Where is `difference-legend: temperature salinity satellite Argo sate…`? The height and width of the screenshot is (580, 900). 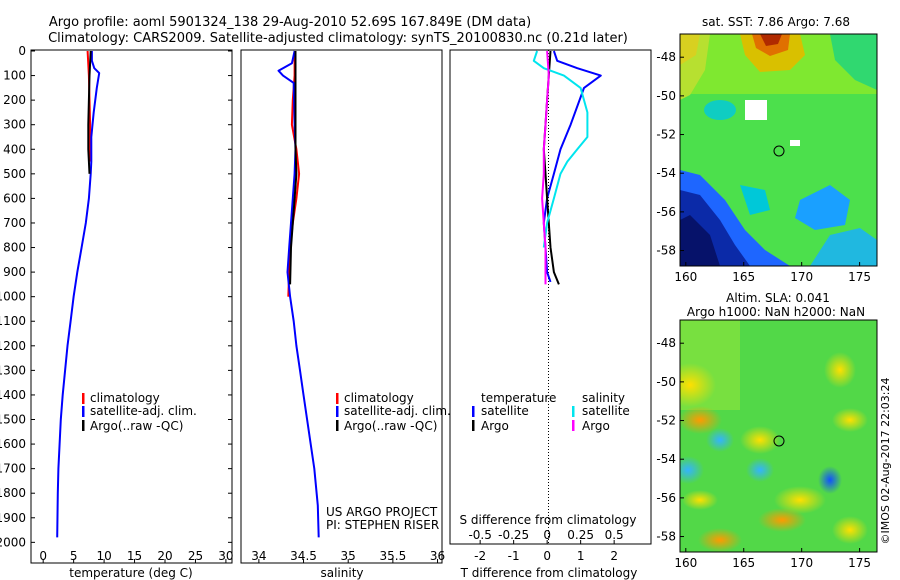 difference-legend: temperature salinity satellite Argo sate… is located at coordinates (551, 412).